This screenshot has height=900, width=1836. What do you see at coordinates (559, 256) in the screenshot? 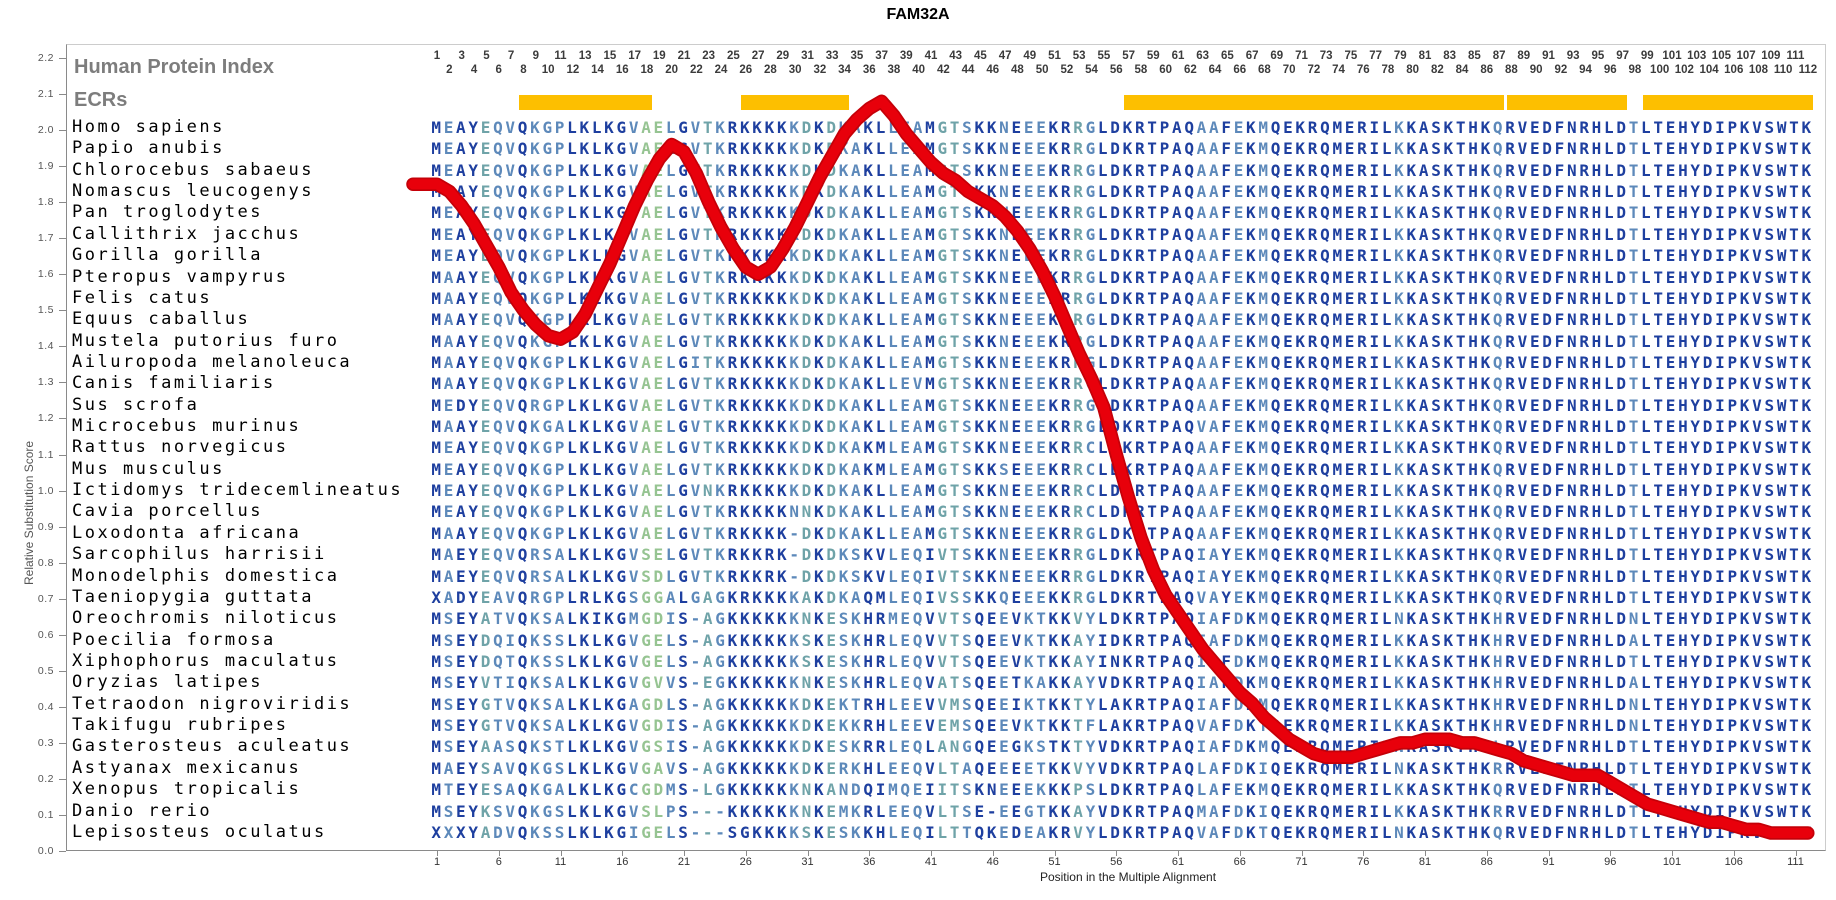
I see `residue: P` at bounding box center [559, 256].